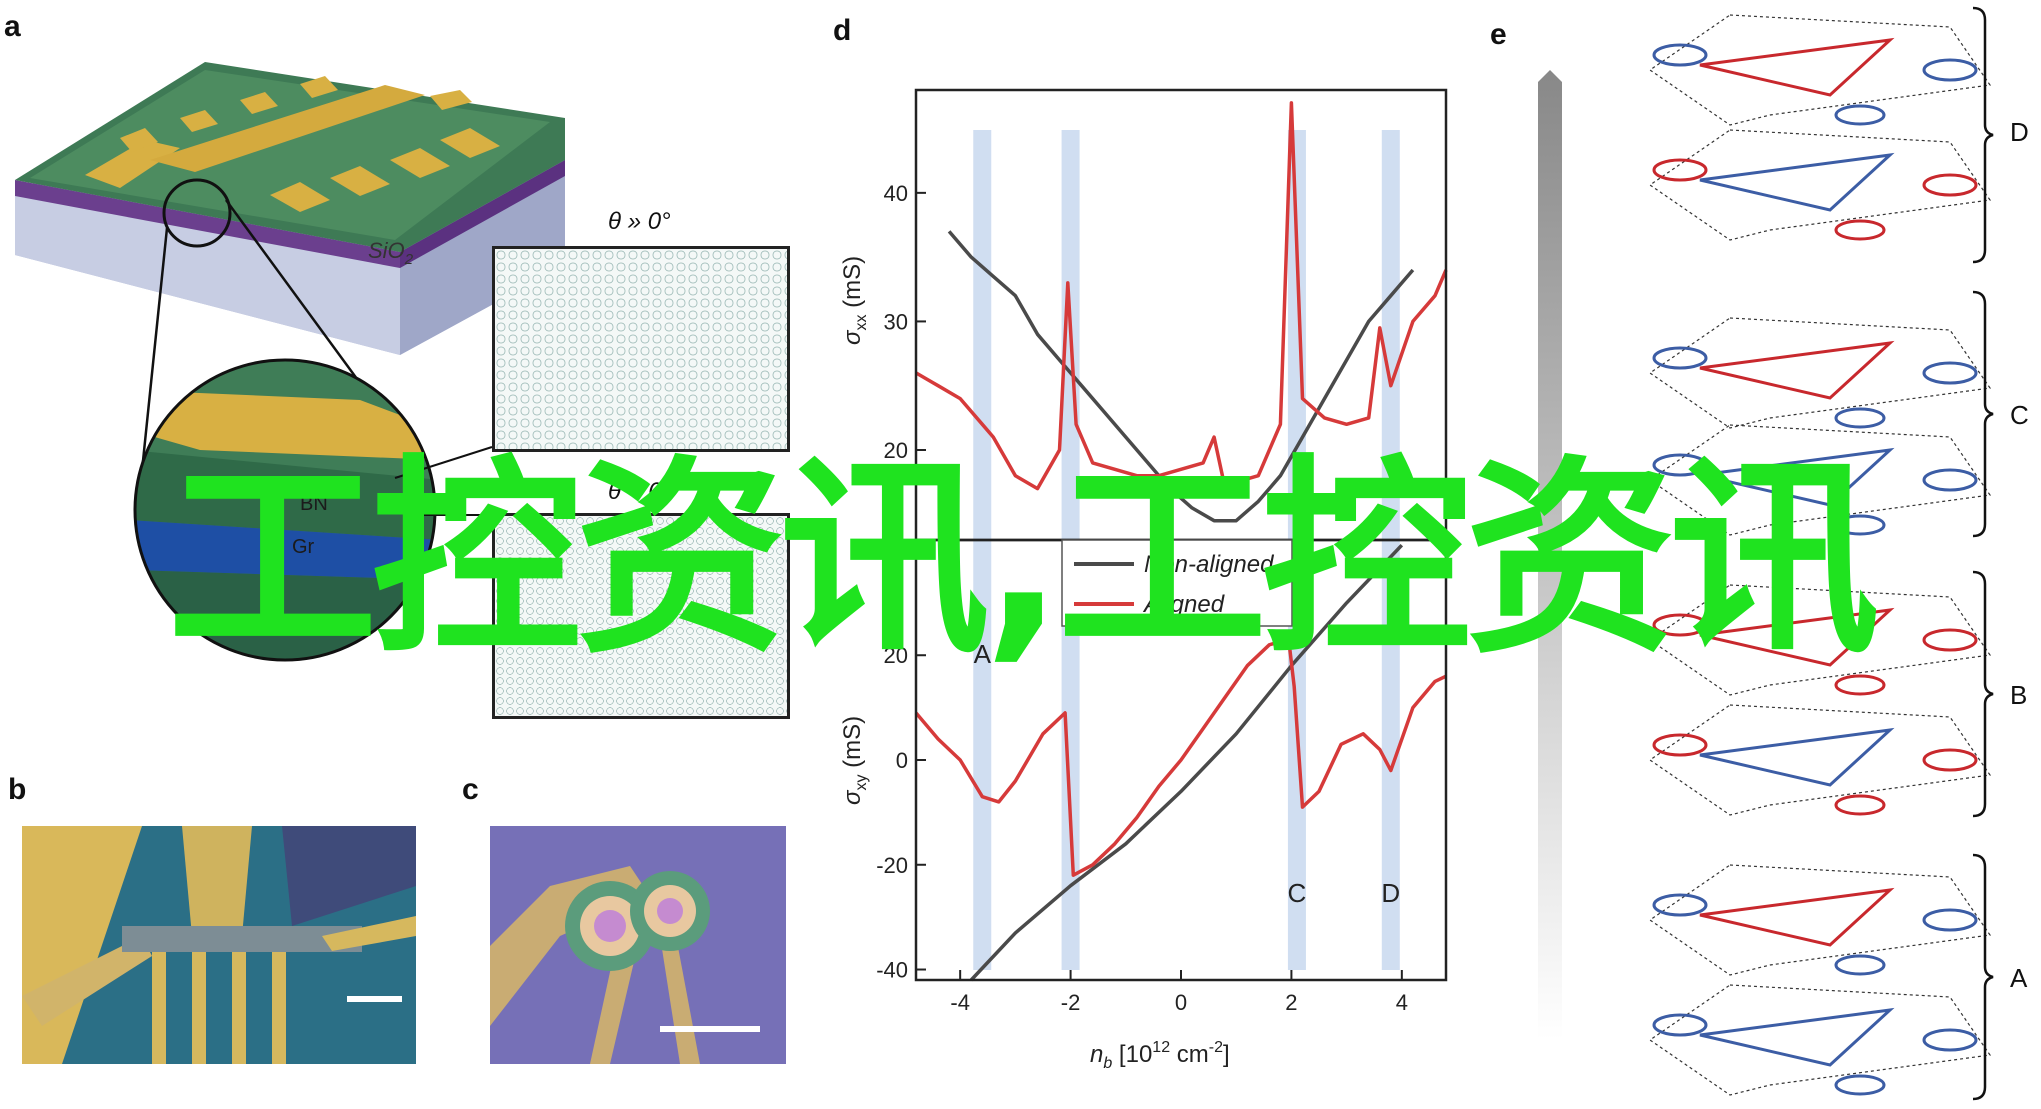 This screenshot has height=1109, width=2041. I want to click on brace-label-B: B, so click(2019, 695).